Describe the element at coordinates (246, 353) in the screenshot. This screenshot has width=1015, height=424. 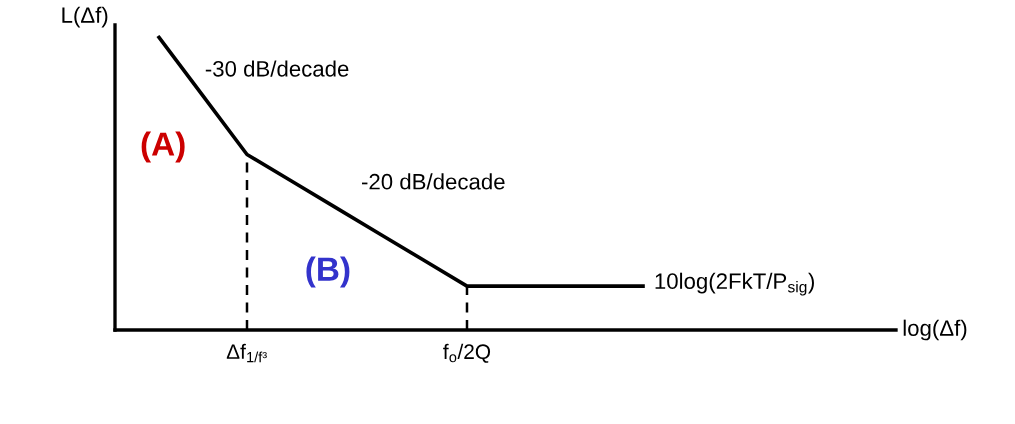
I see `x-tick-label: Δf$_{1/f³}$` at that location.